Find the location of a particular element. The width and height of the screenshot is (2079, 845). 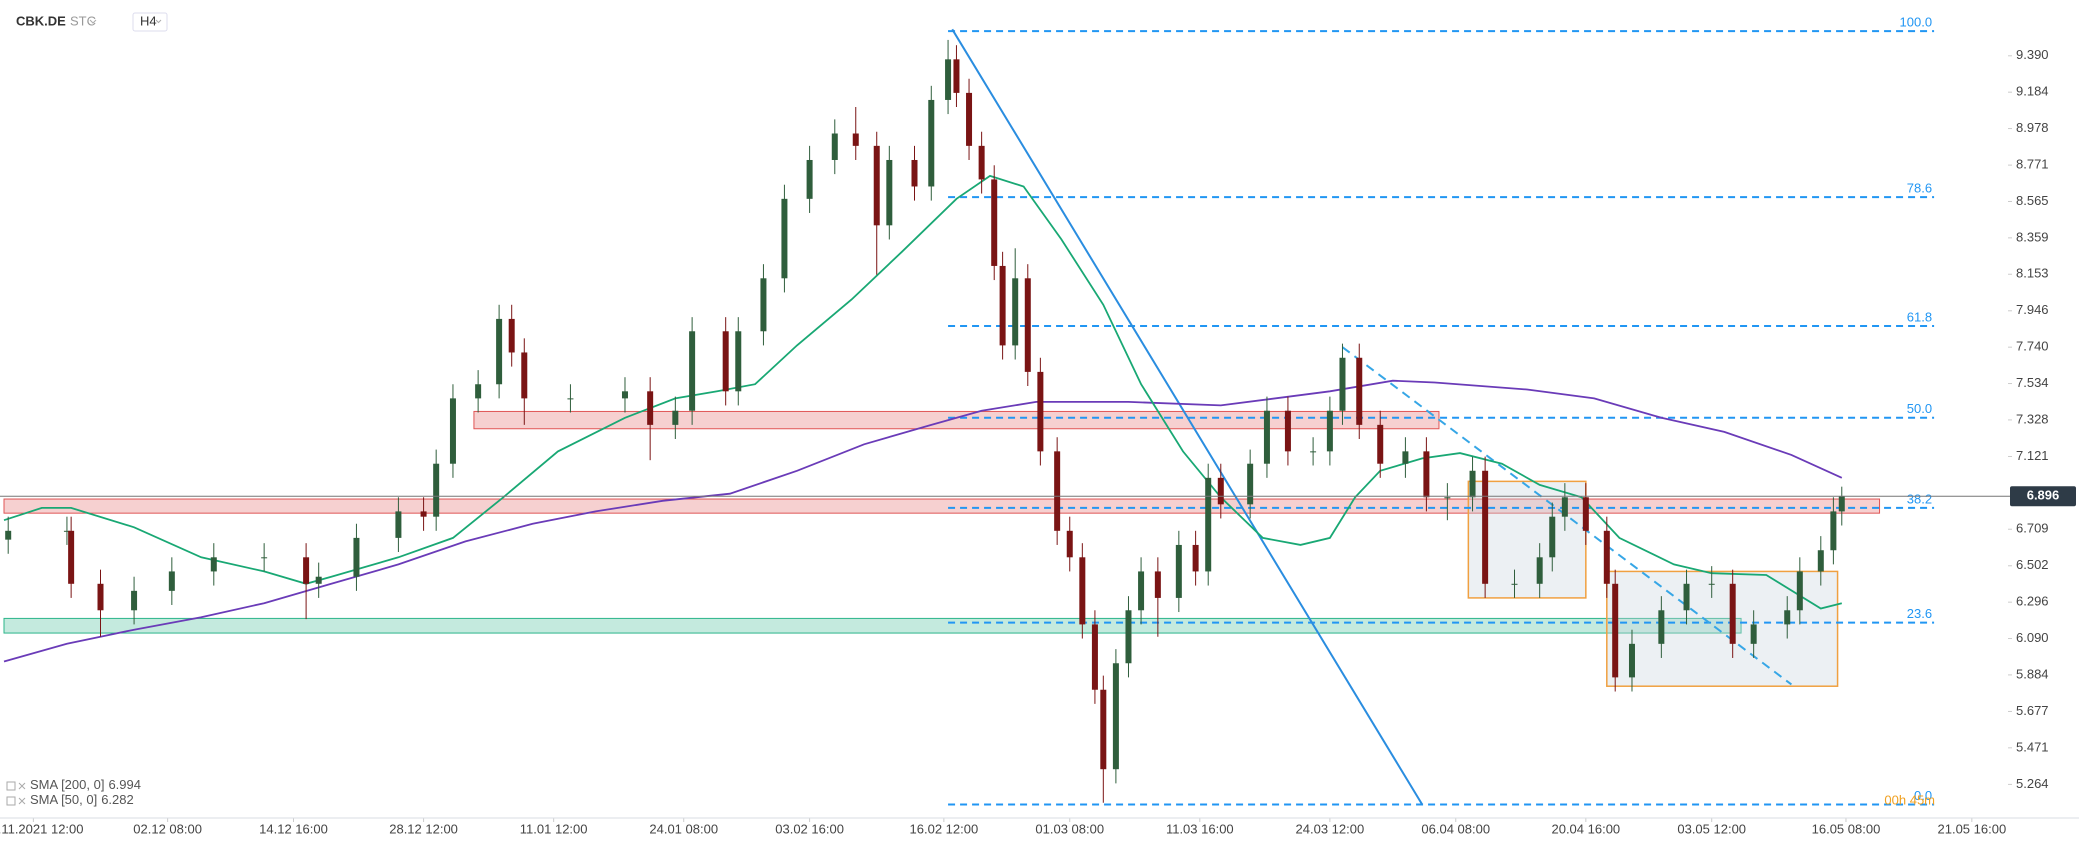

fib-label: 23.6 is located at coordinates (1919, 613).